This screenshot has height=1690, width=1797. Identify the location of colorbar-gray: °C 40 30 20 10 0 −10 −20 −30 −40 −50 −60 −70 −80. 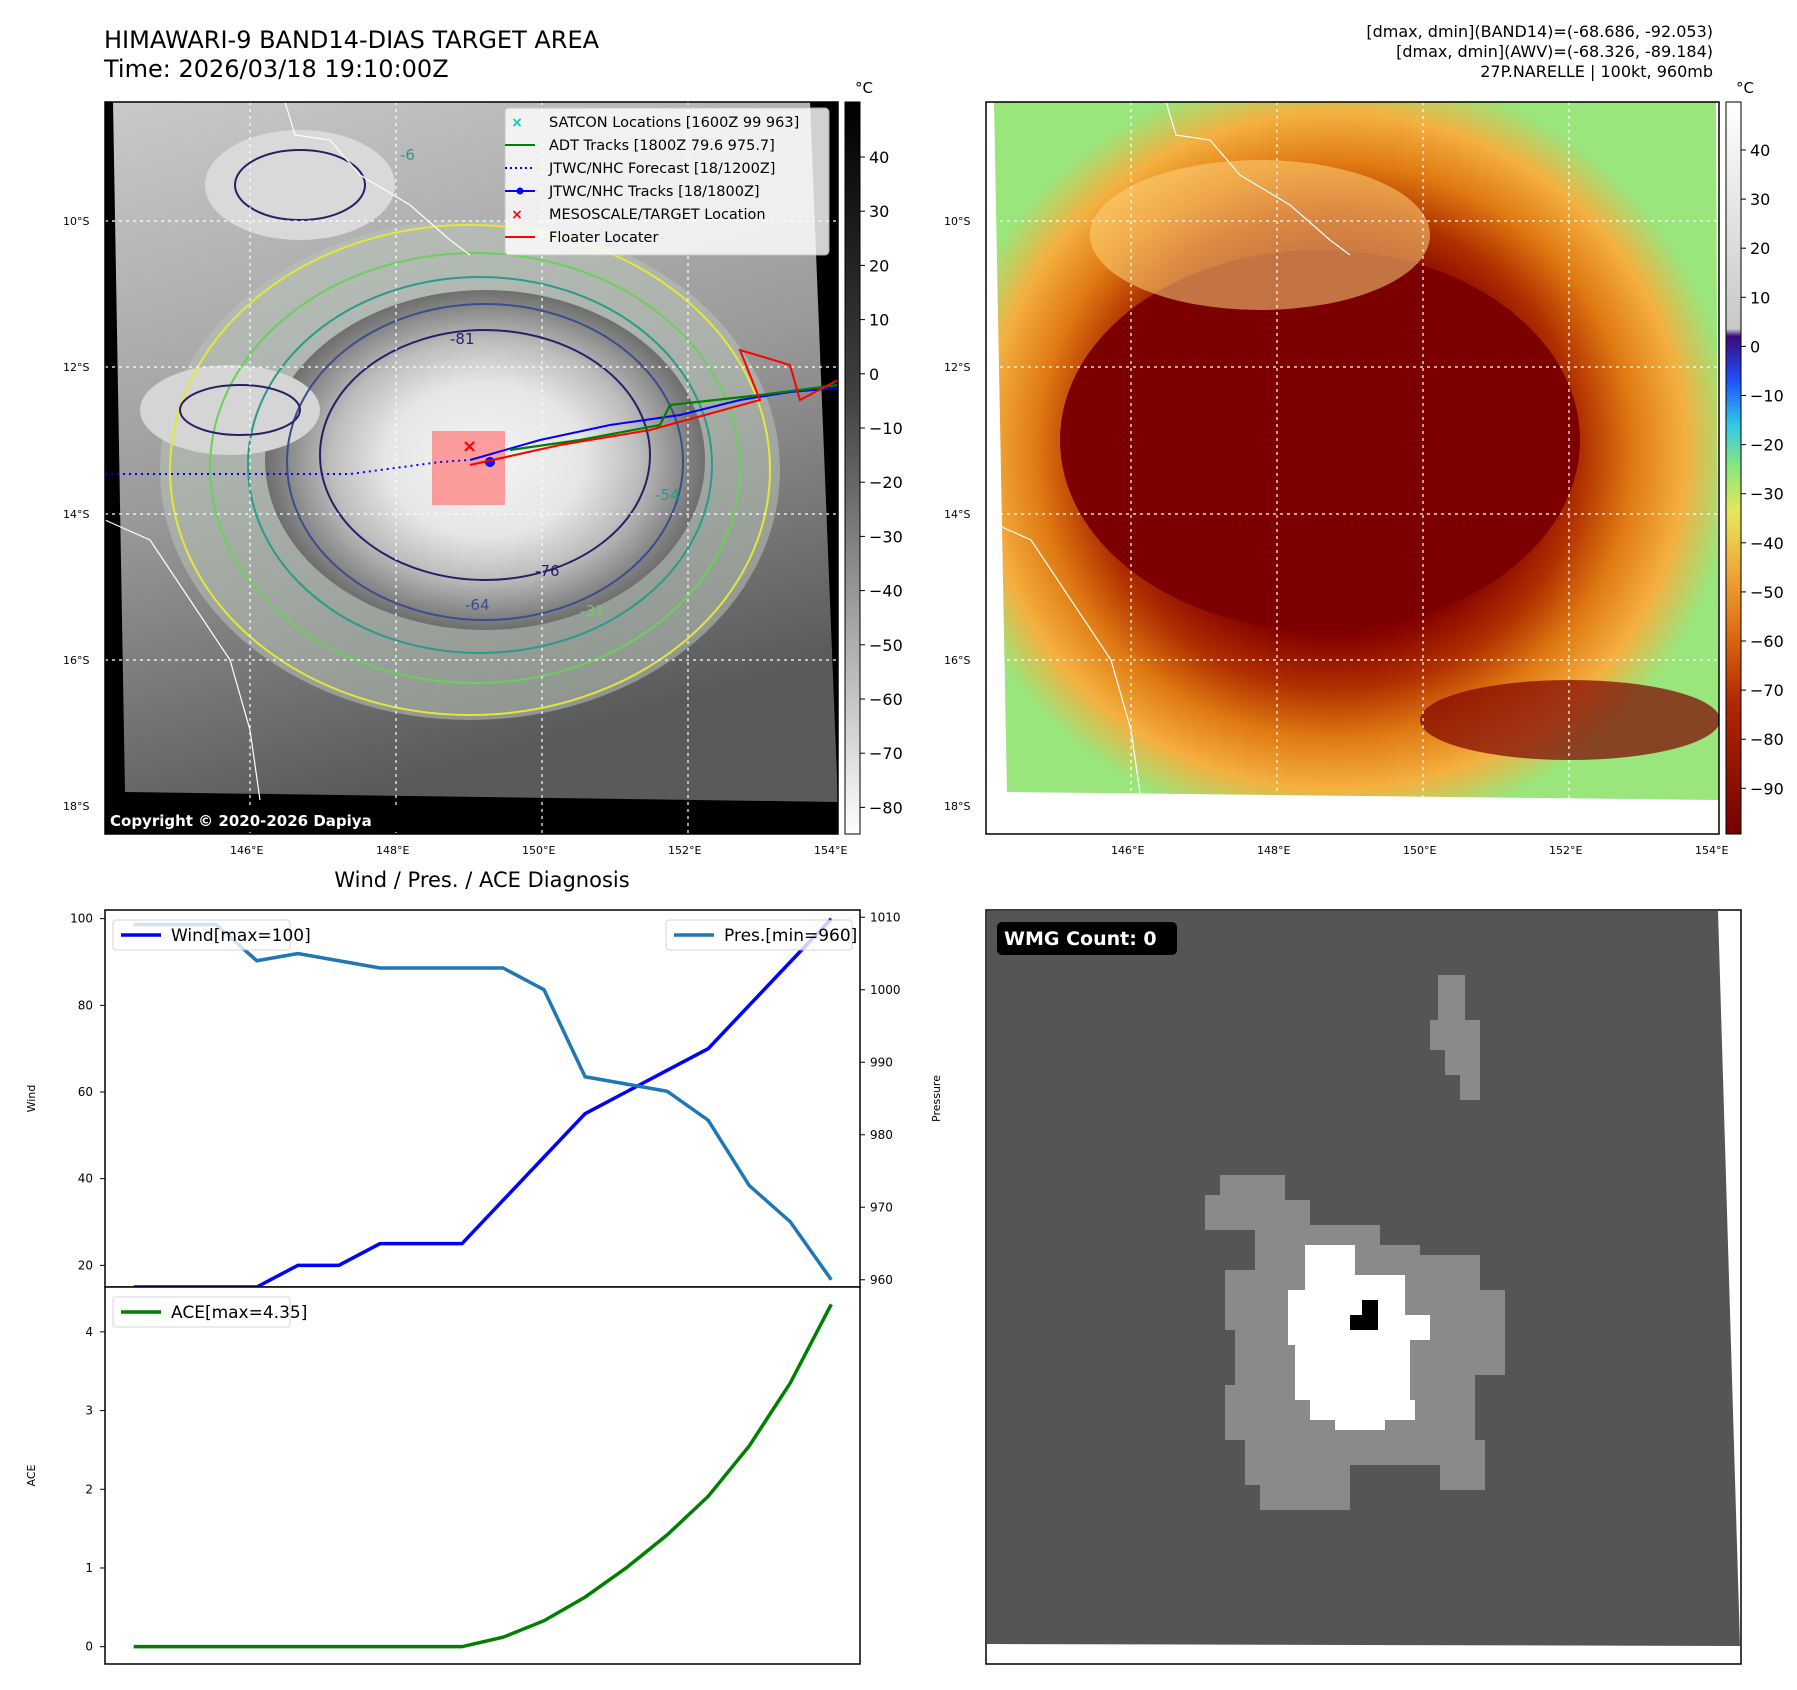
(873, 457).